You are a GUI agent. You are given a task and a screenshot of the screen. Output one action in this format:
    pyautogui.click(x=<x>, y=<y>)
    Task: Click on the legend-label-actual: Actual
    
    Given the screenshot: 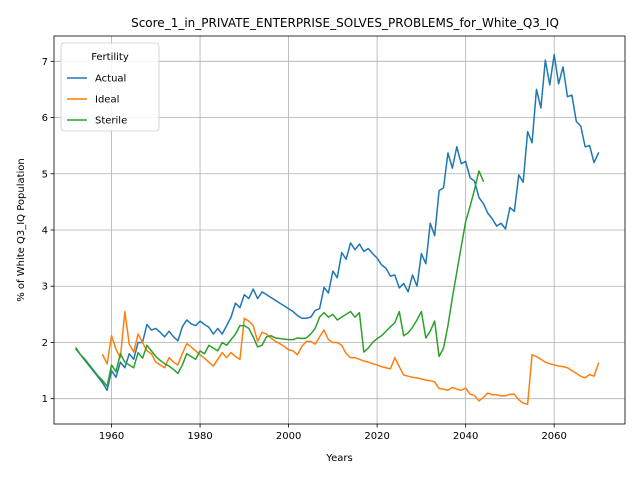 What is the action you would take?
    pyautogui.click(x=110, y=79)
    